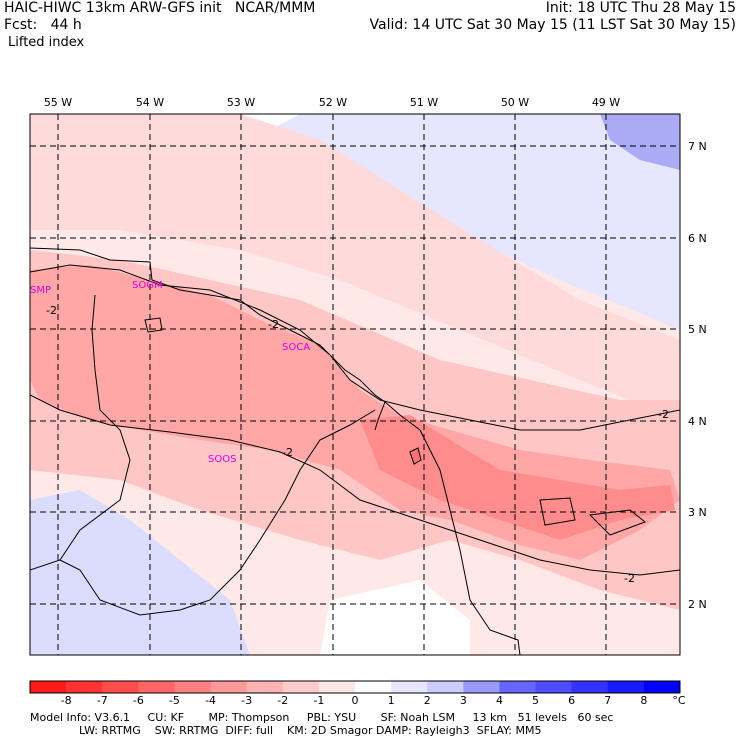  I want to click on colorbar-tick-label: -5, so click(174, 700).